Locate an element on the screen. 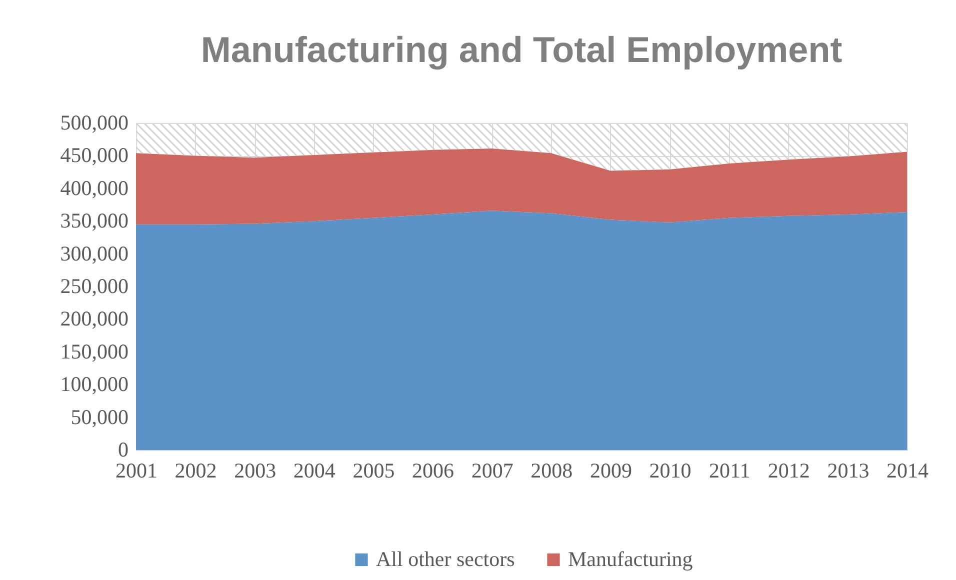 The width and height of the screenshot is (956, 580). y-tick-label: 150,000 is located at coordinates (94, 351).